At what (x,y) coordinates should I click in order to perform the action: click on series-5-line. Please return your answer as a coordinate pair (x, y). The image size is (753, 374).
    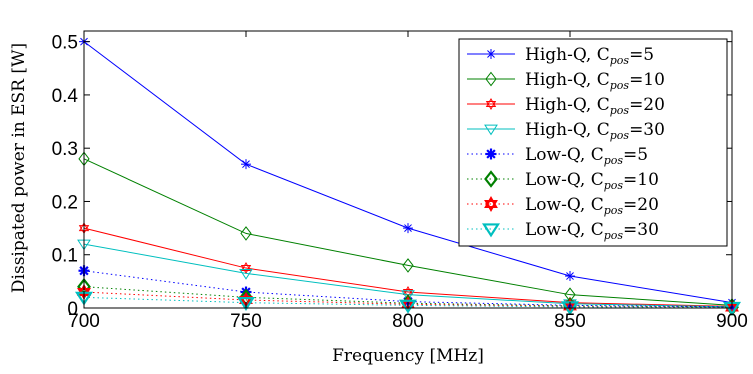
    Looking at the image, I should click on (408, 289).